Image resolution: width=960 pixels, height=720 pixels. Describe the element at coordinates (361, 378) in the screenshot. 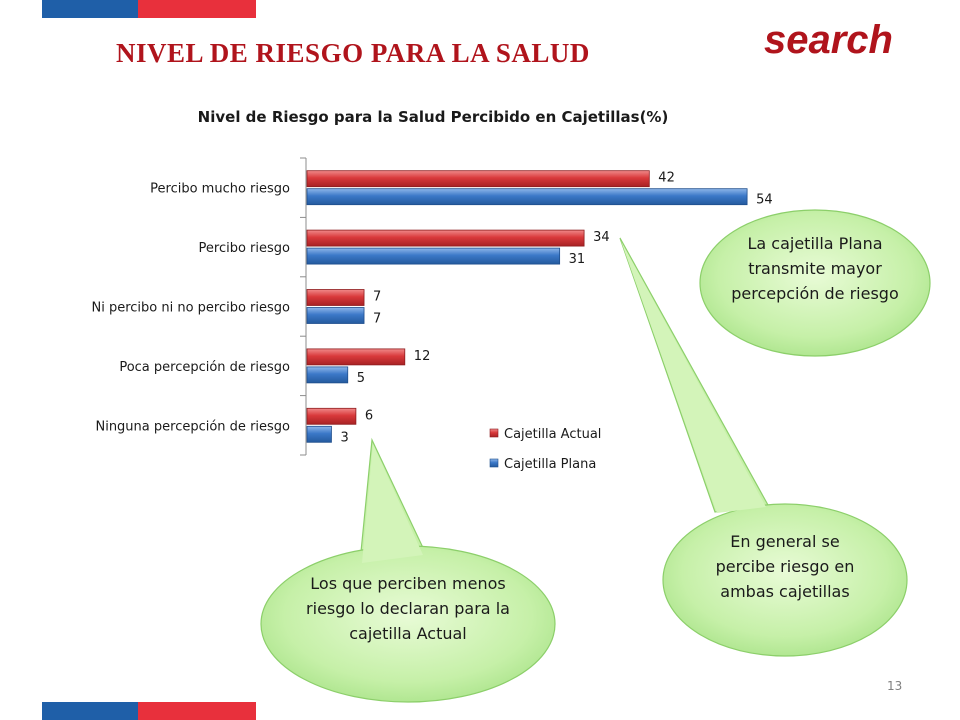

I see `data-label: 5` at that location.